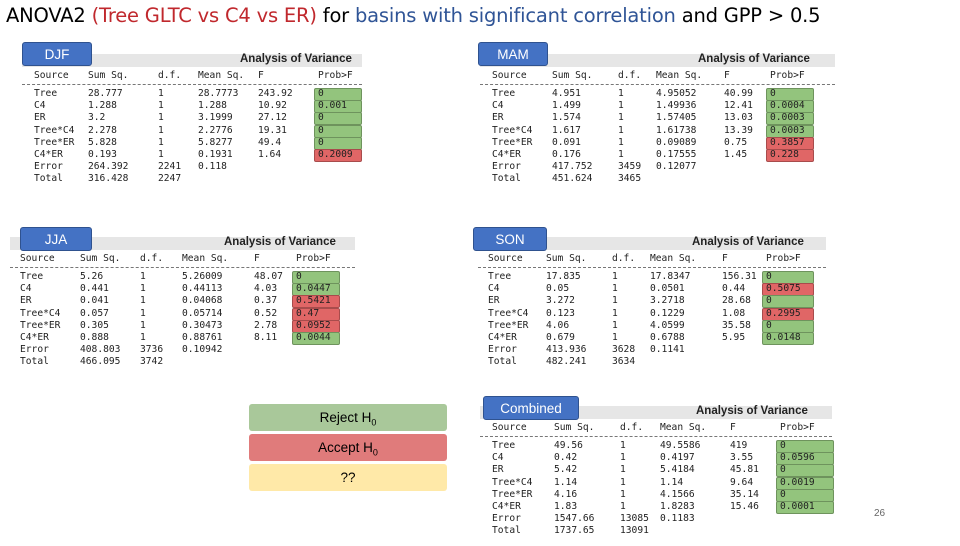 This screenshot has width=960, height=546. I want to click on table-cell: 0.0148, so click(783, 337).